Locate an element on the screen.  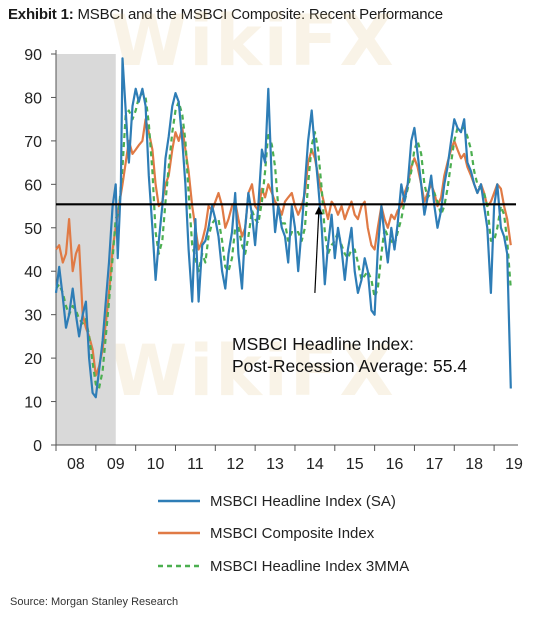
x-tick-label: 19 is located at coordinates (514, 464).